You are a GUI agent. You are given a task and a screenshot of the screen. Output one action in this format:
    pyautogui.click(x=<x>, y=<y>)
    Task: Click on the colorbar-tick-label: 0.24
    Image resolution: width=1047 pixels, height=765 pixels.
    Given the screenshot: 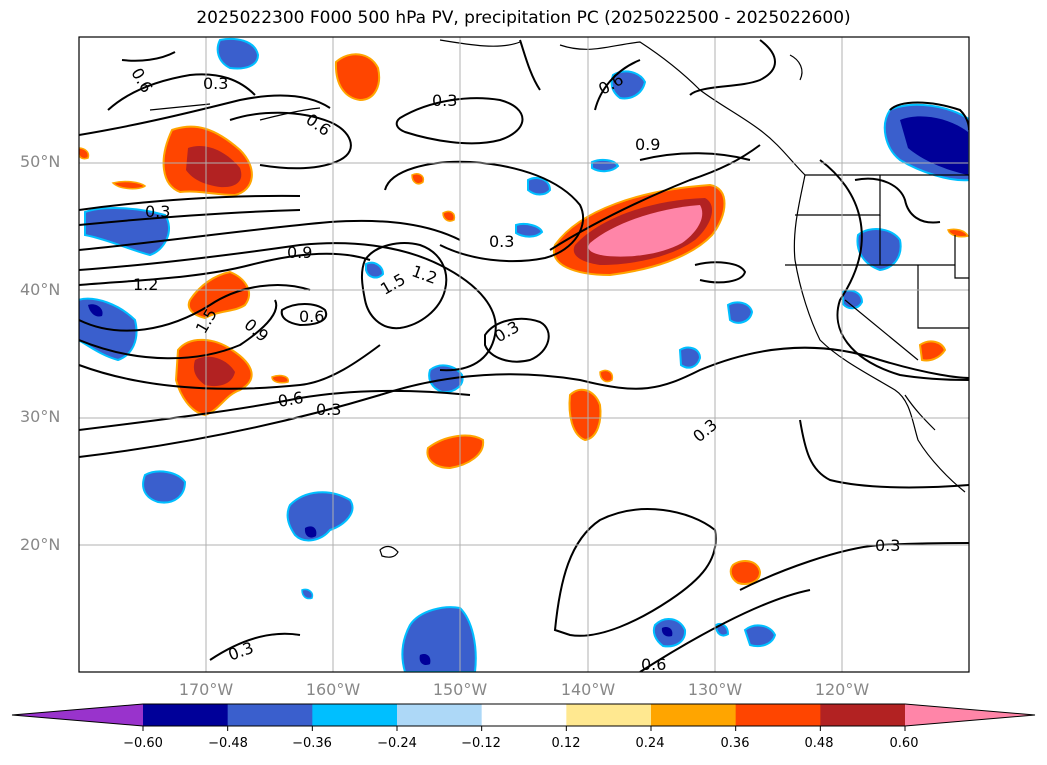 What is the action you would take?
    pyautogui.click(x=650, y=743)
    